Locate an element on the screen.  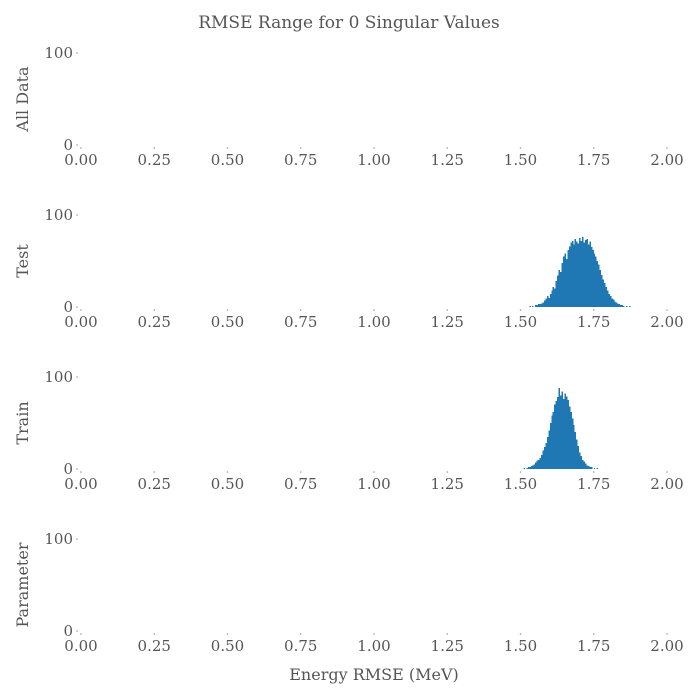
x-tick-label: 1.50 is located at coordinates (520, 484).